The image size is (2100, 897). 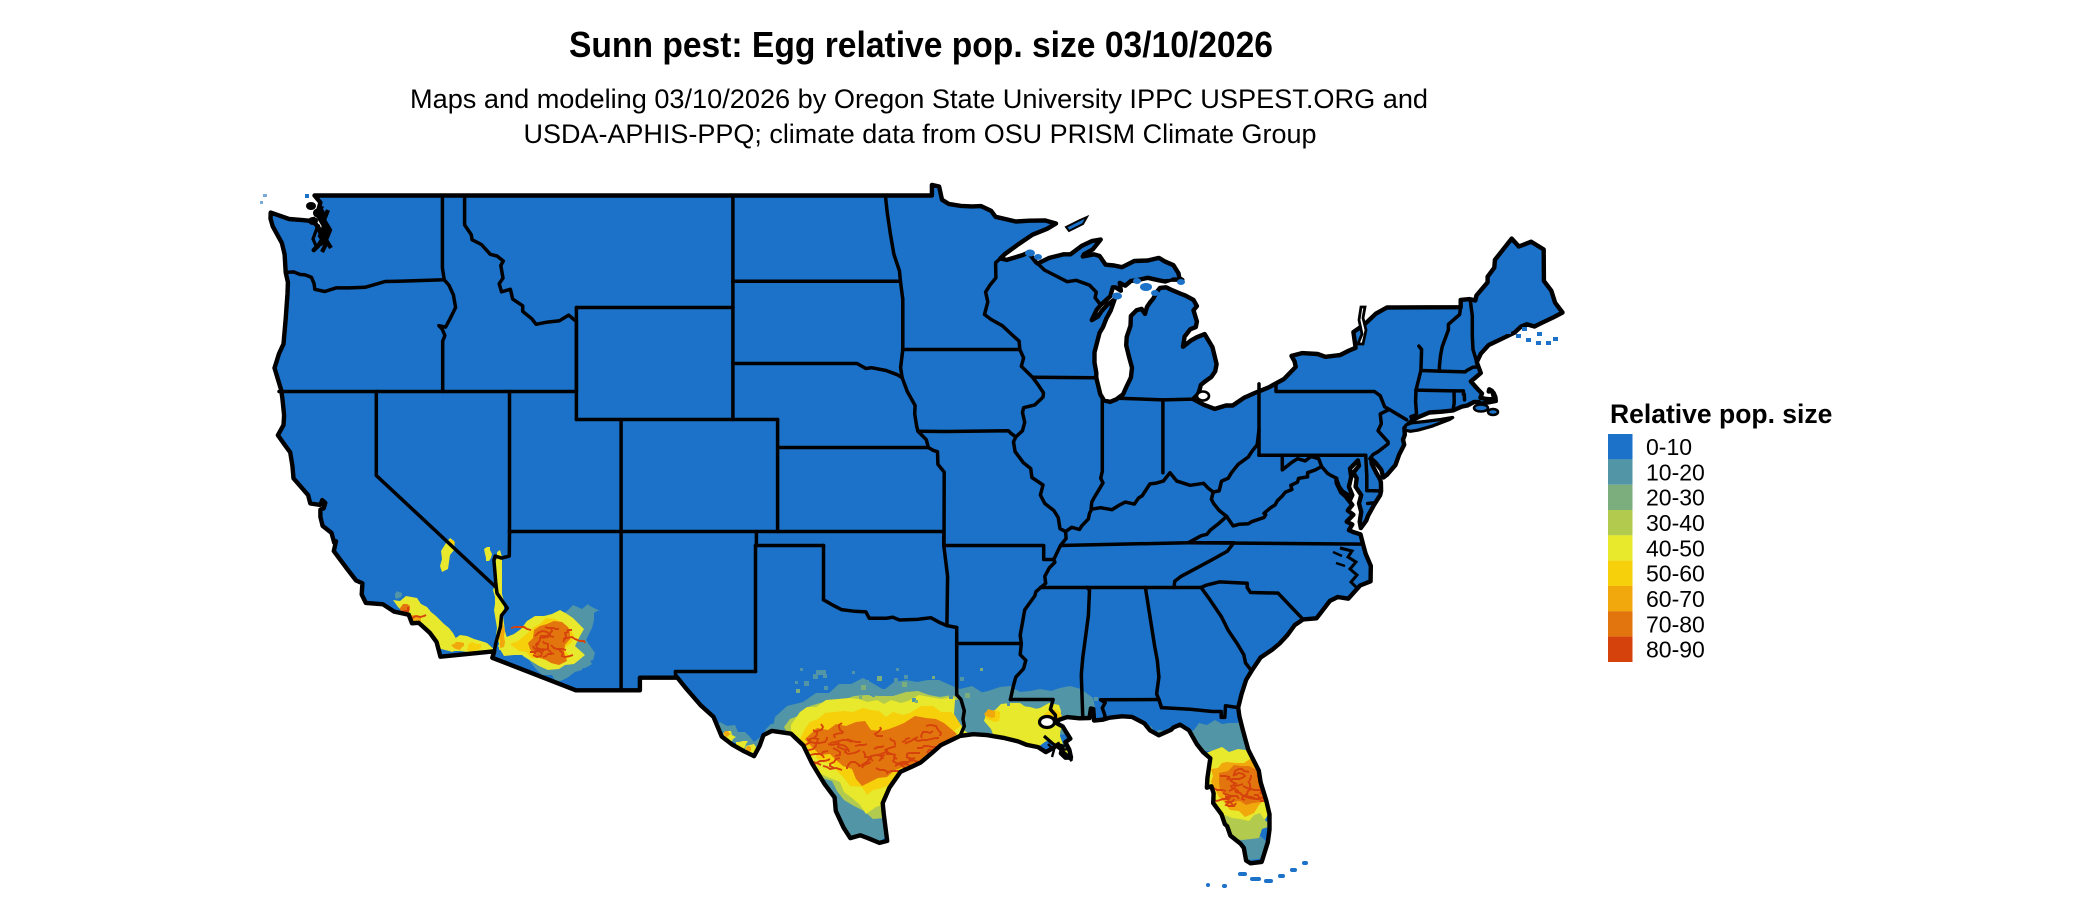 What do you see at coordinates (1721, 414) in the screenshot?
I see `svg-text: Relative pop. size` at bounding box center [1721, 414].